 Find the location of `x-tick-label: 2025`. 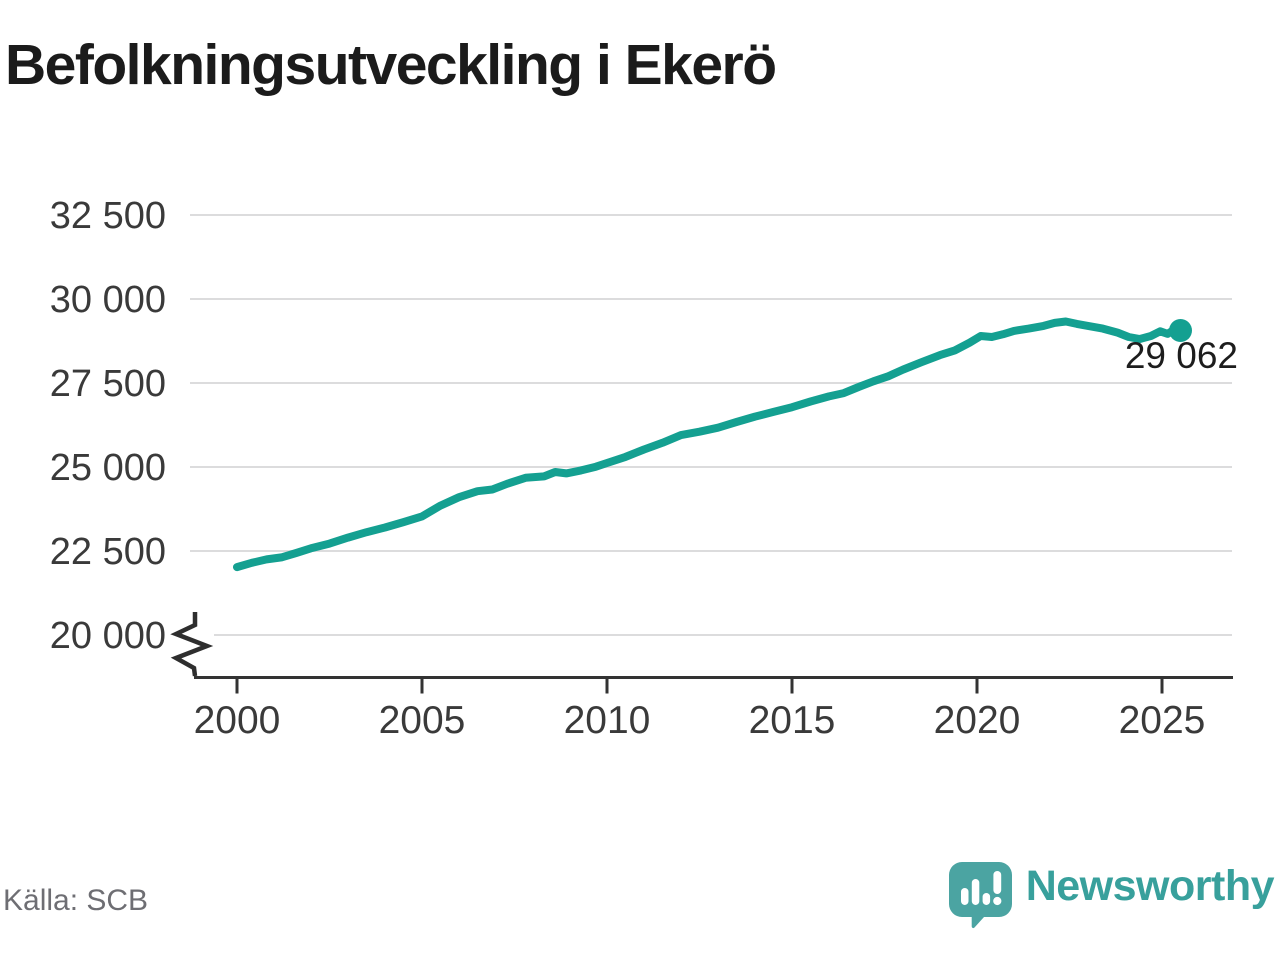

x-tick-label: 2025 is located at coordinates (1162, 720).